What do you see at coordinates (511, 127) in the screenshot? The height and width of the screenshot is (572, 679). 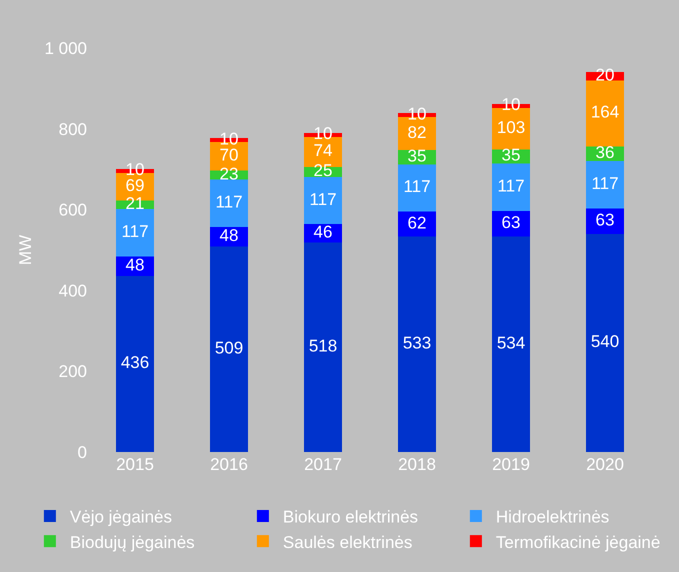 I see `data-label: 103` at bounding box center [511, 127].